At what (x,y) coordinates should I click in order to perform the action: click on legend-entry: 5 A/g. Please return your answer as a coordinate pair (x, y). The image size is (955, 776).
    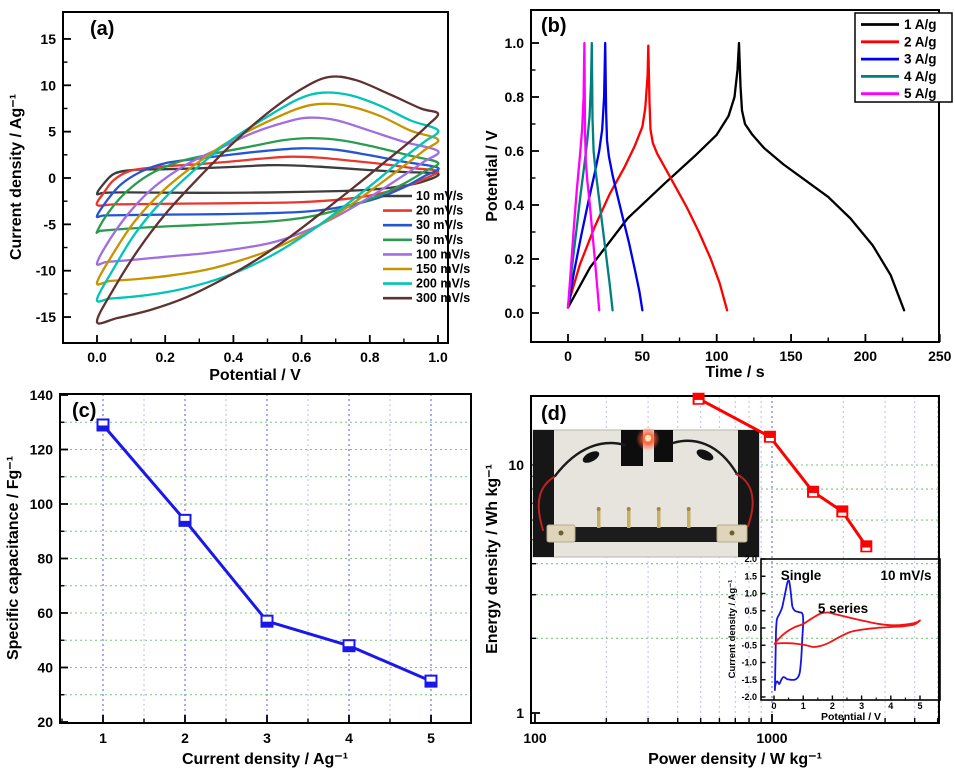
    Looking at the image, I should click on (920, 93).